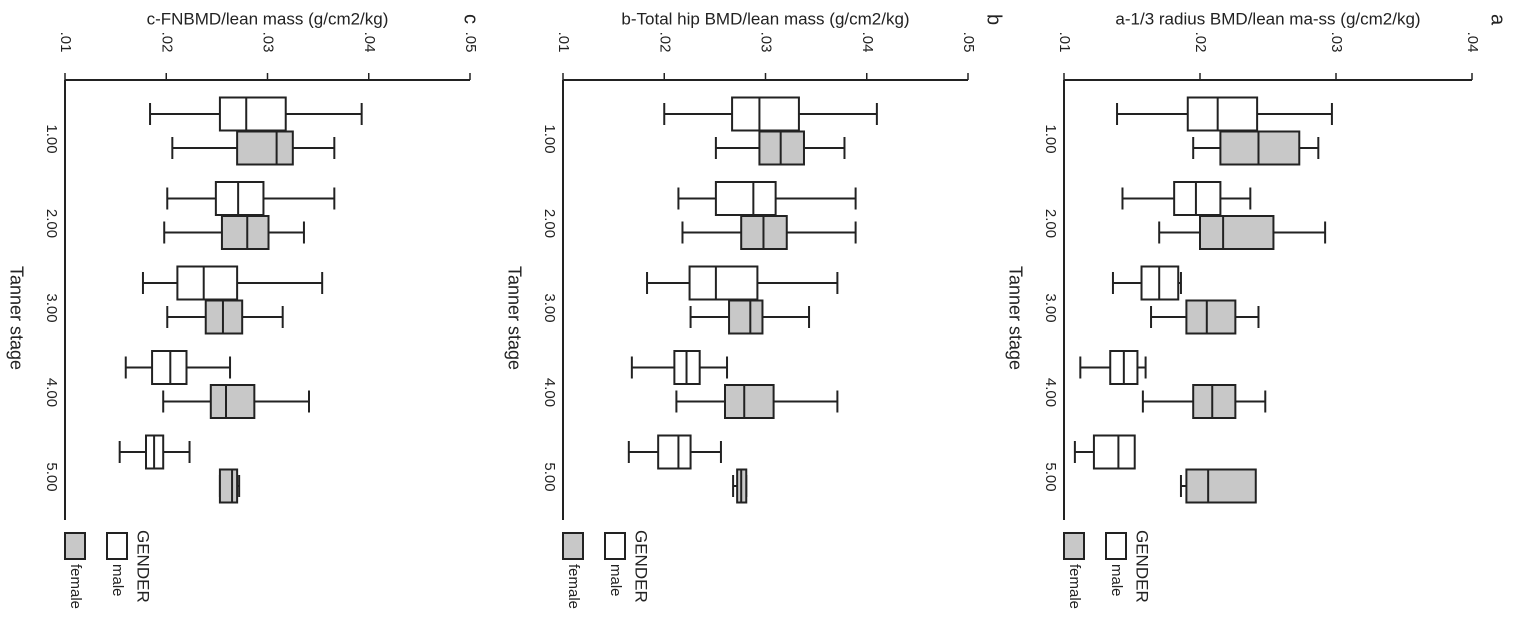  What do you see at coordinates (1267, 18) in the screenshot?
I see `panel-title: a-1/3 radius BMD/lean ma-ss (g/cm2/kg)` at bounding box center [1267, 18].